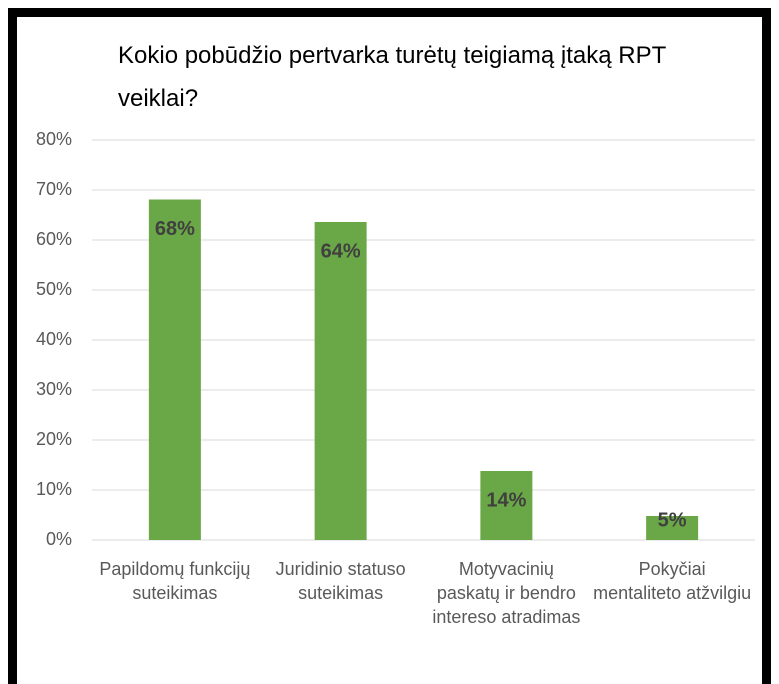 This screenshot has height=684, width=779. Describe the element at coordinates (54, 389) in the screenshot. I see `y-tick-label: 30%` at that location.